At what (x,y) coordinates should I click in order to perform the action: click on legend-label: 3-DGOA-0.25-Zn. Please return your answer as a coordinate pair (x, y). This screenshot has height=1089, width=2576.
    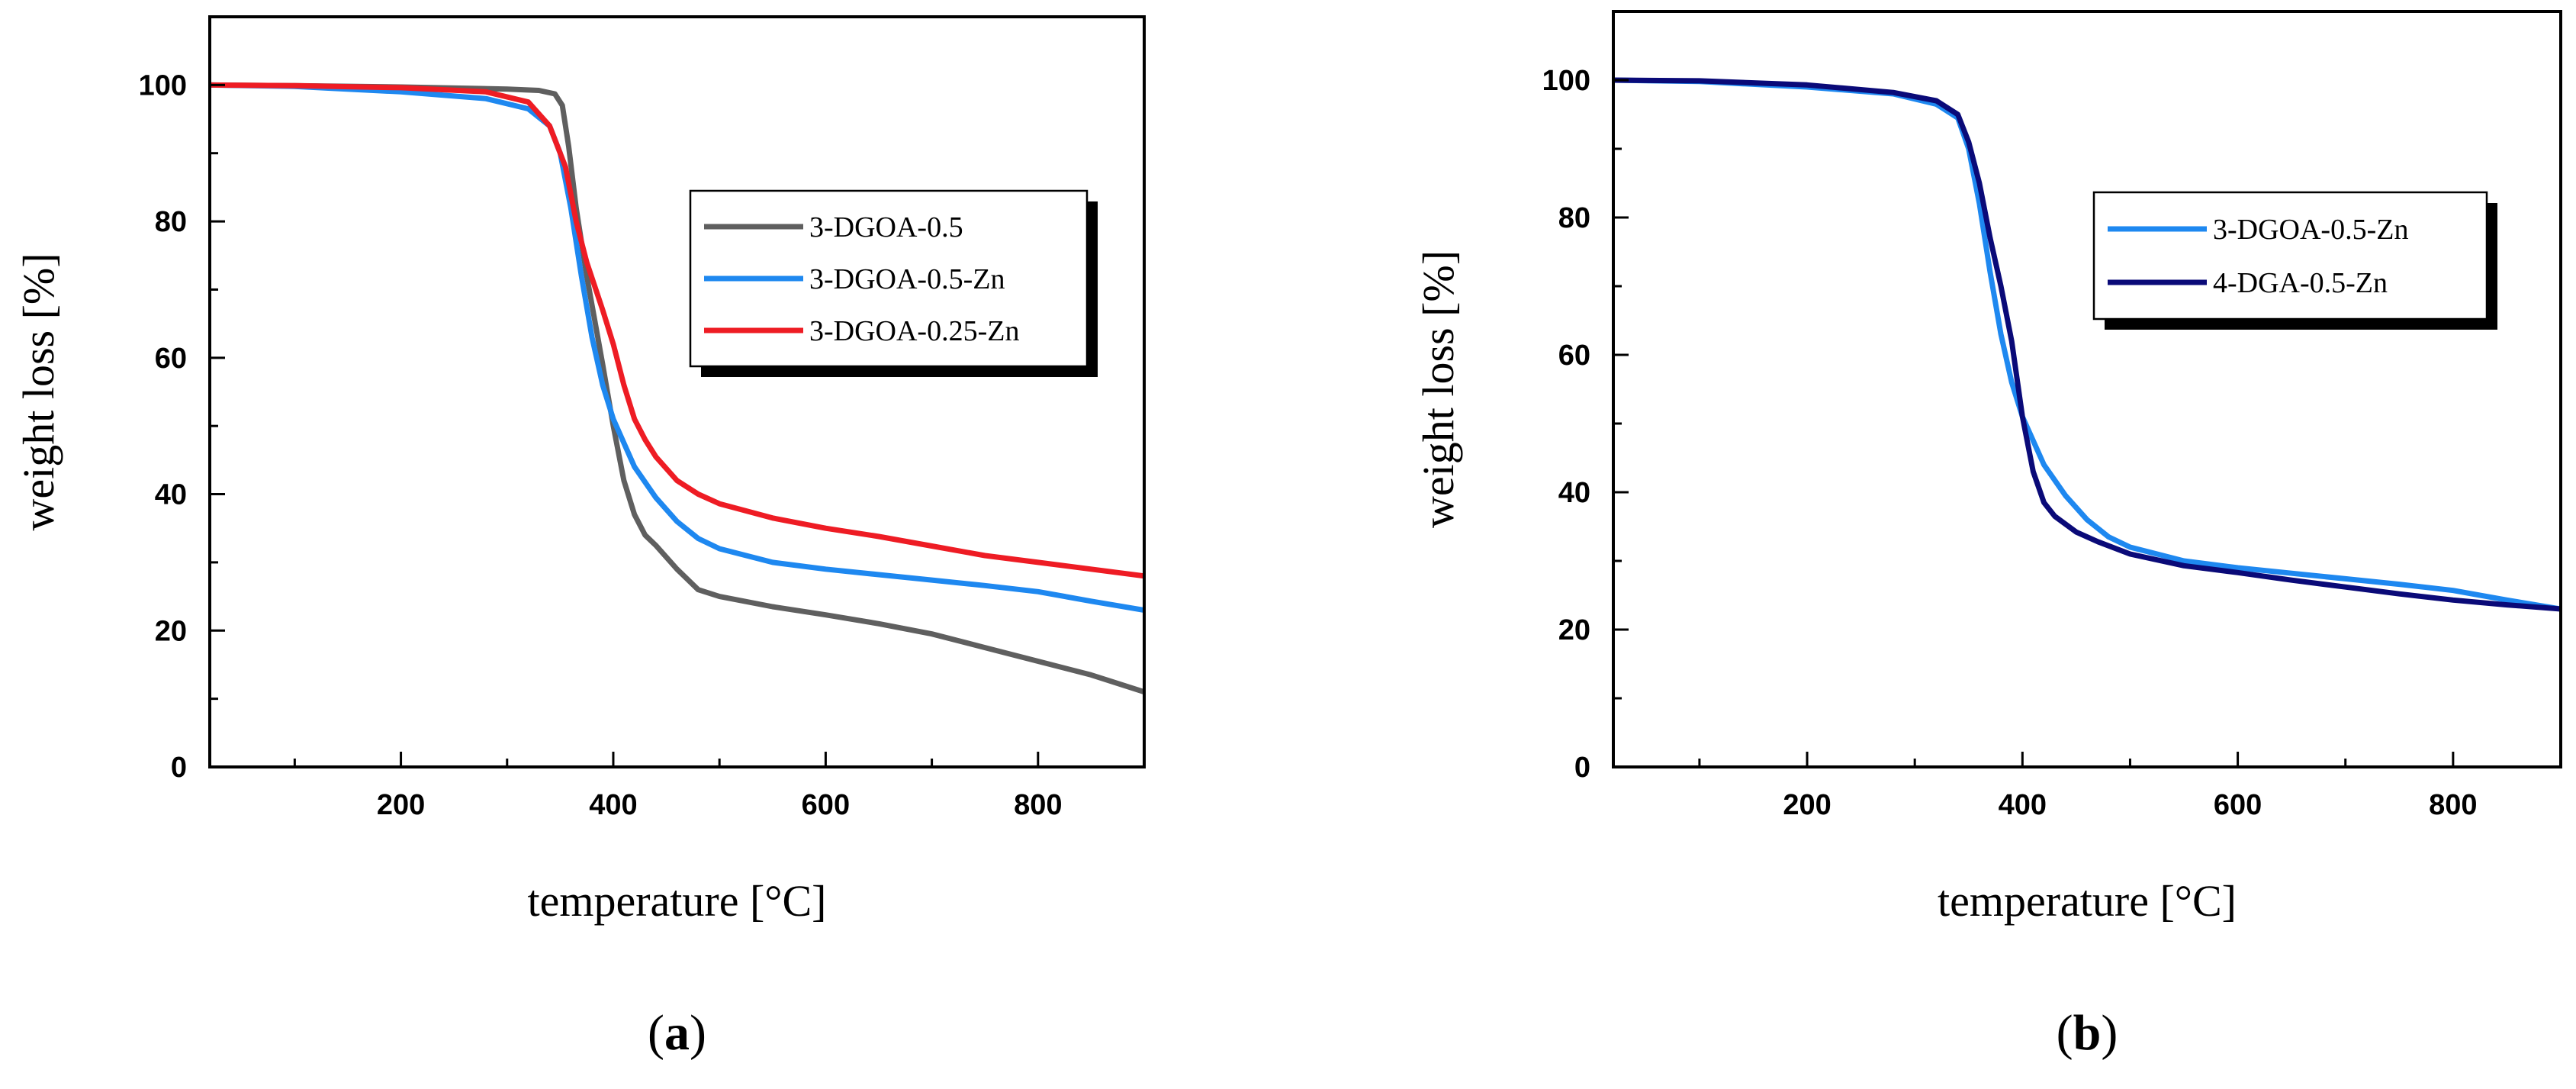
    Looking at the image, I should click on (914, 331).